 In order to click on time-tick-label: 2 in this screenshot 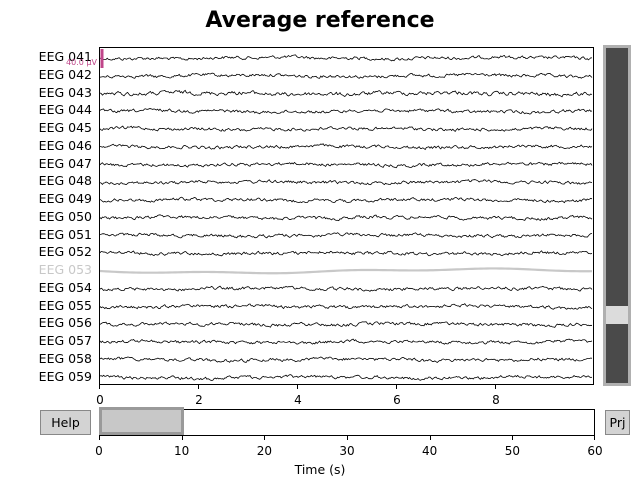, I will do `click(199, 400)`.